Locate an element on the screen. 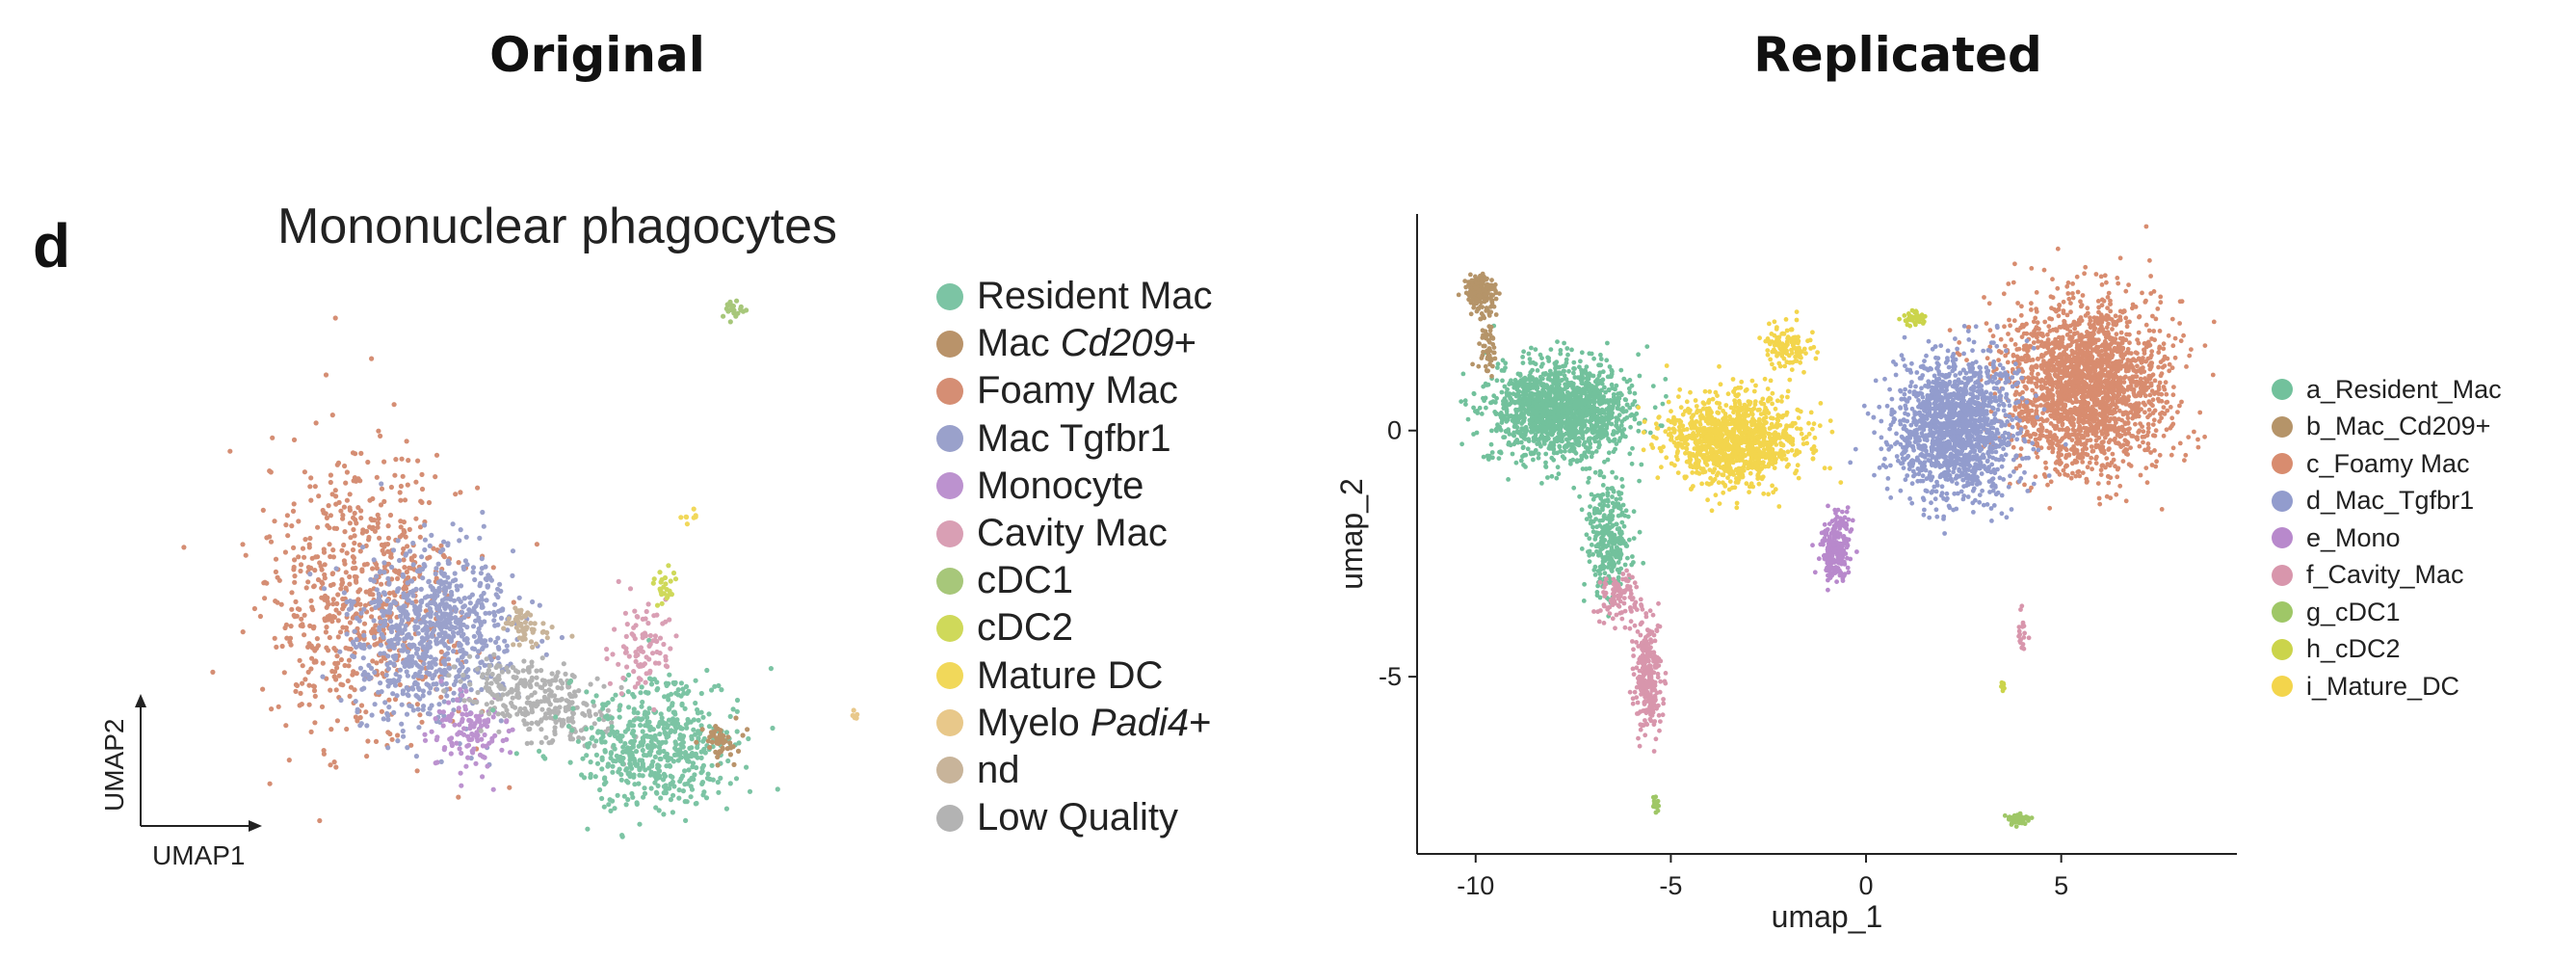  legend-label: h_cDC2 is located at coordinates (2353, 649).